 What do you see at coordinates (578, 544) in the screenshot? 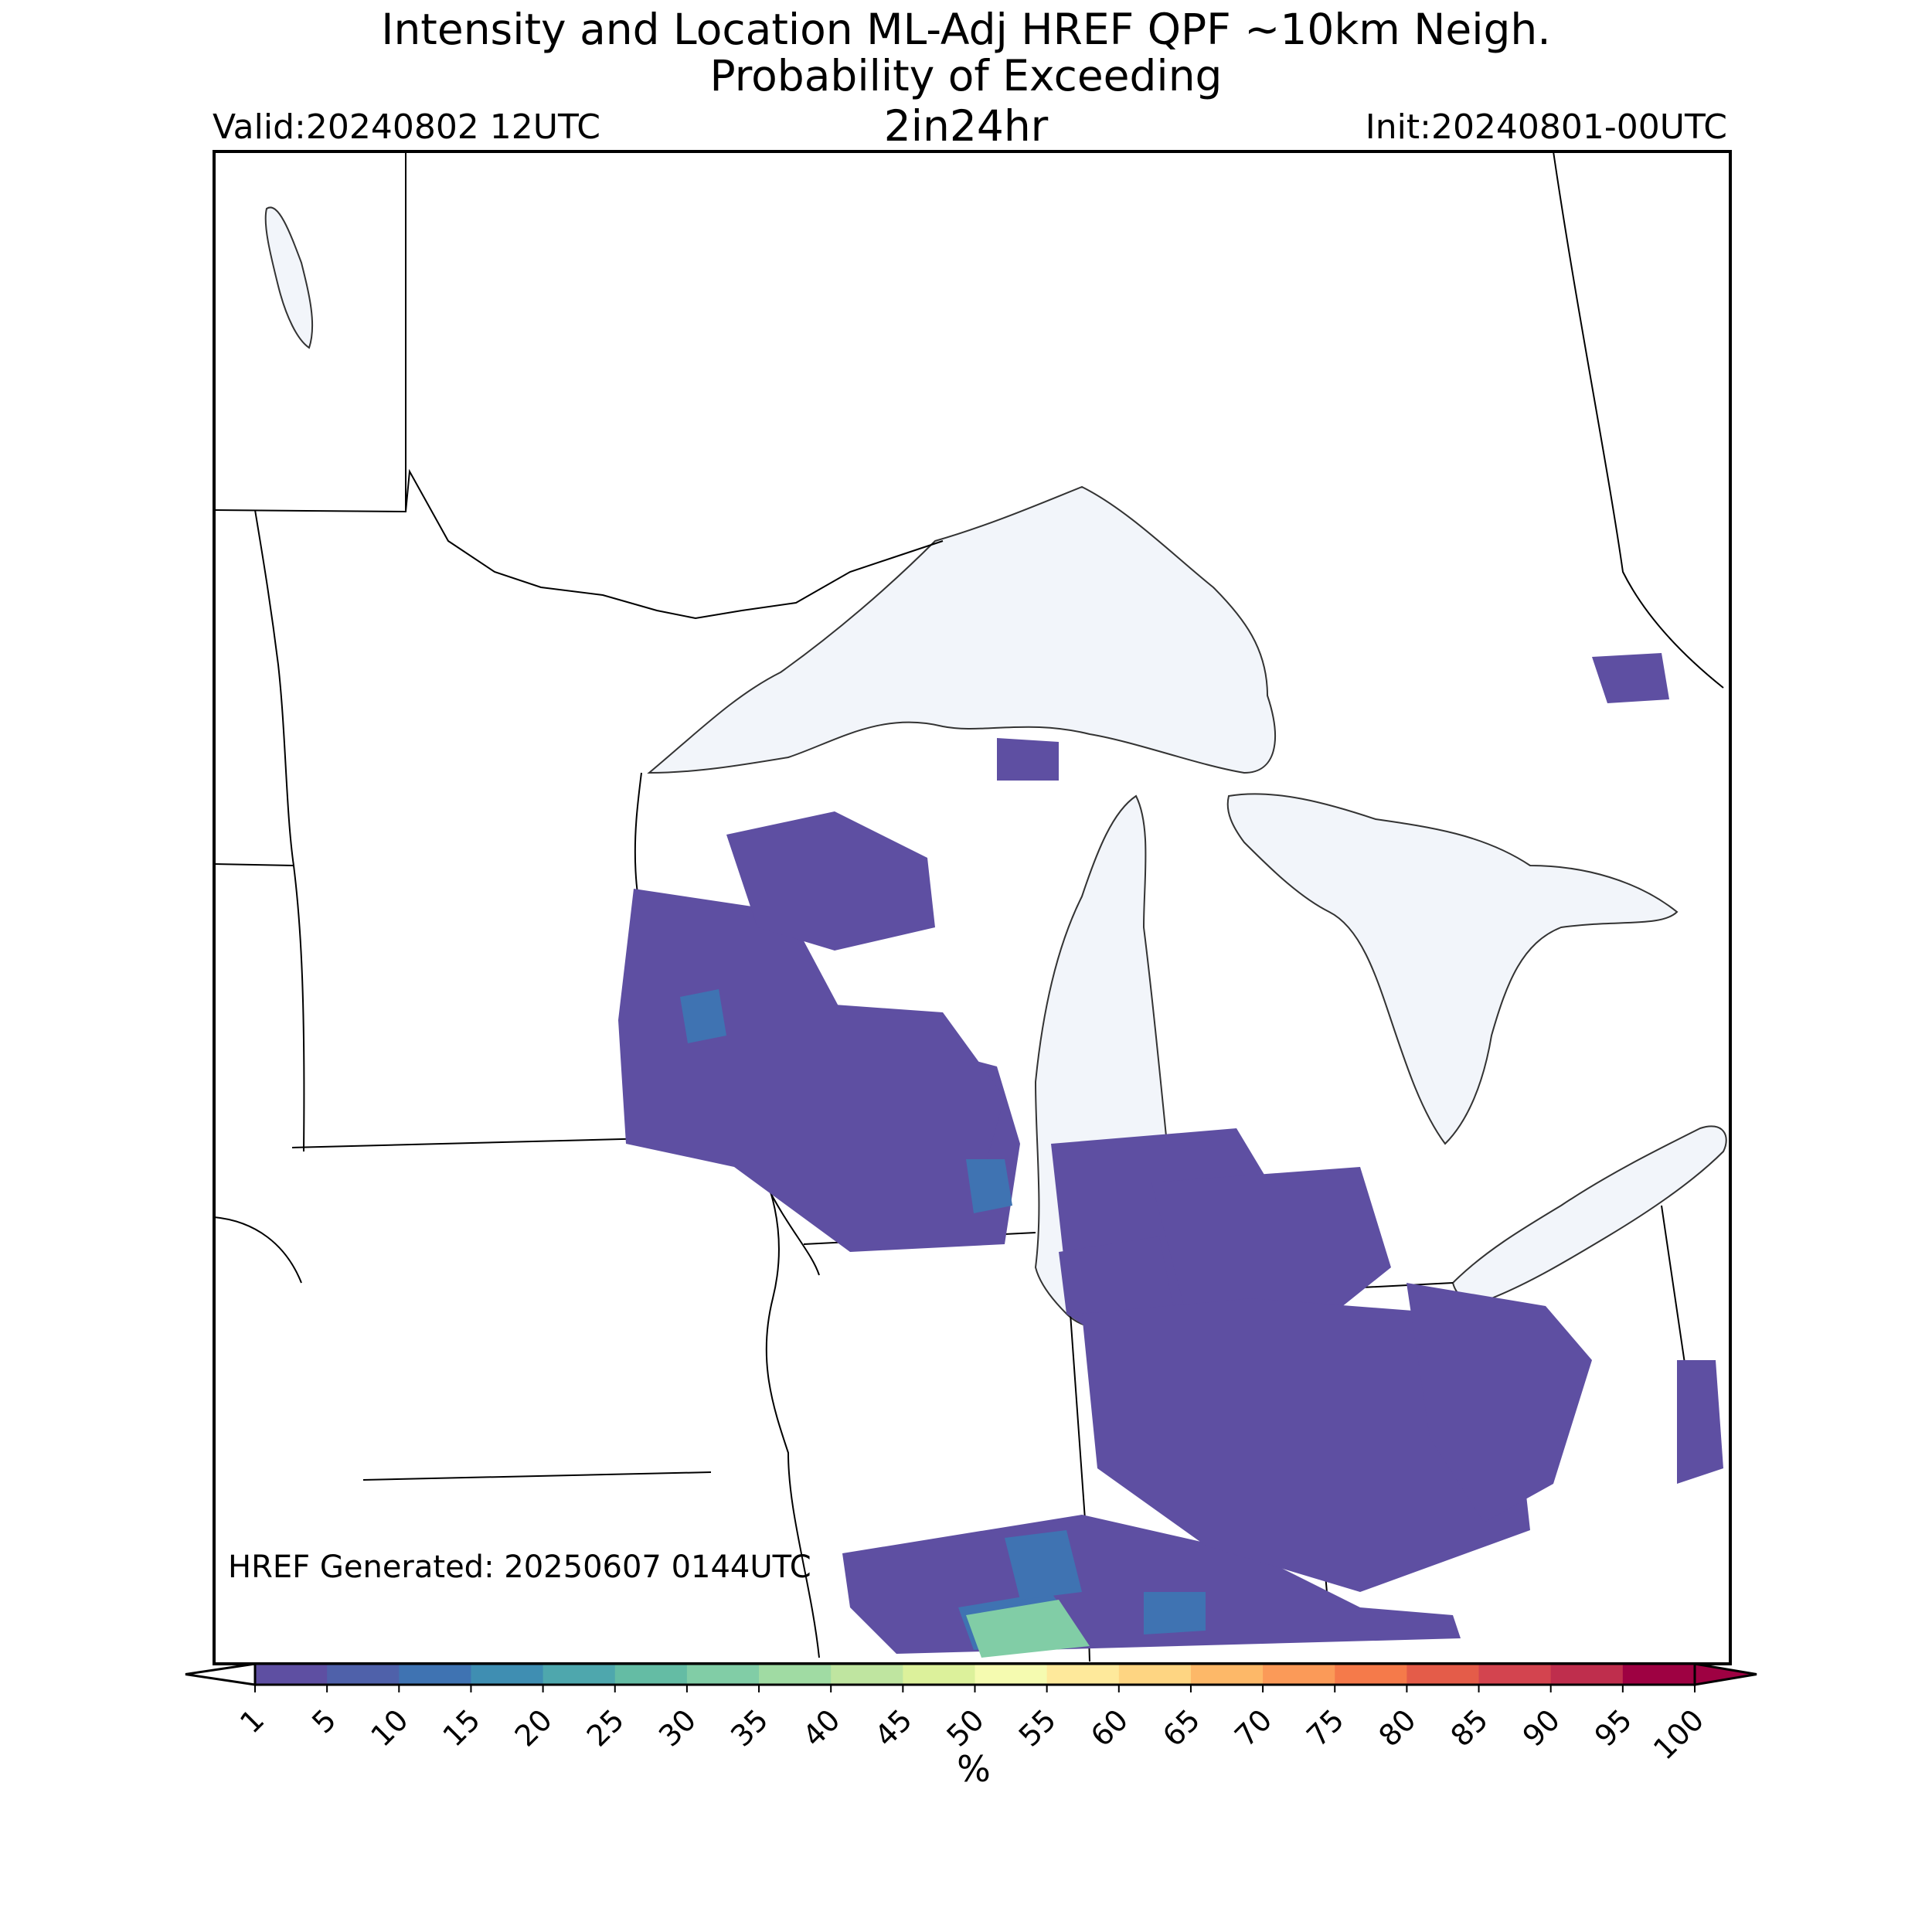
I see `us-canada-border` at bounding box center [578, 544].